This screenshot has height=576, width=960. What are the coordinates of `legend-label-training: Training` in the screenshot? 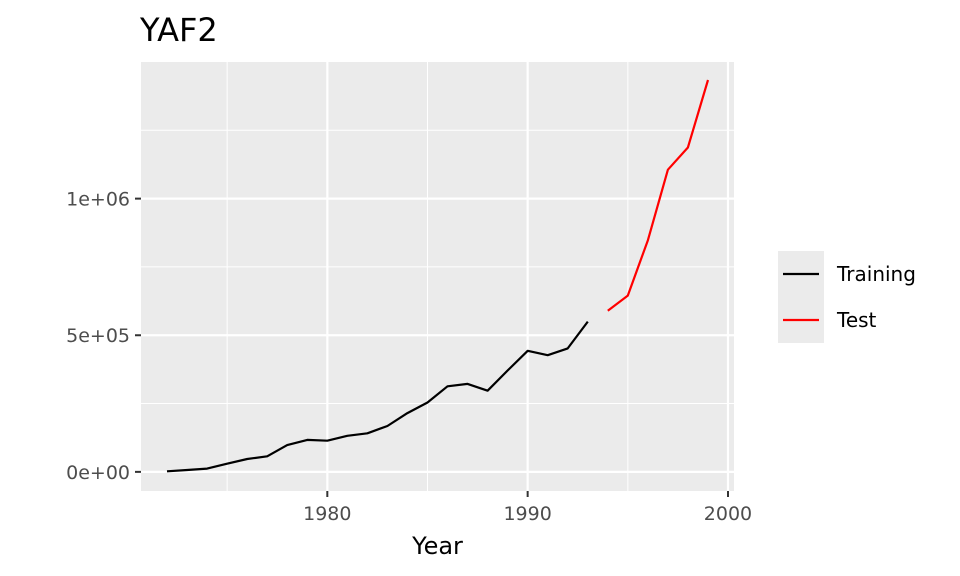 It's located at (876, 274).